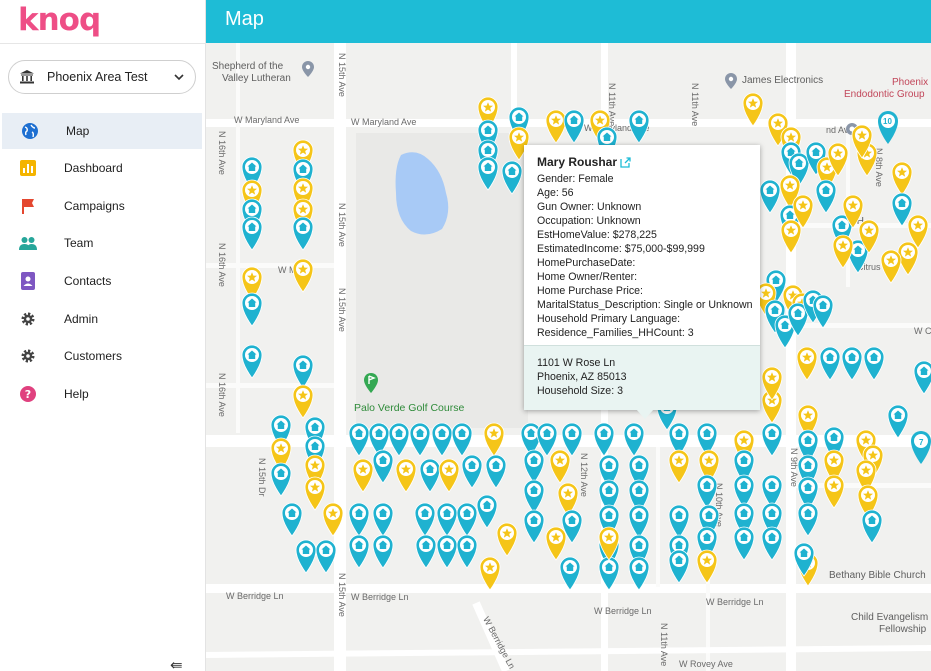 The image size is (931, 671). I want to click on nav-item-customers: Customers, so click(103, 356).